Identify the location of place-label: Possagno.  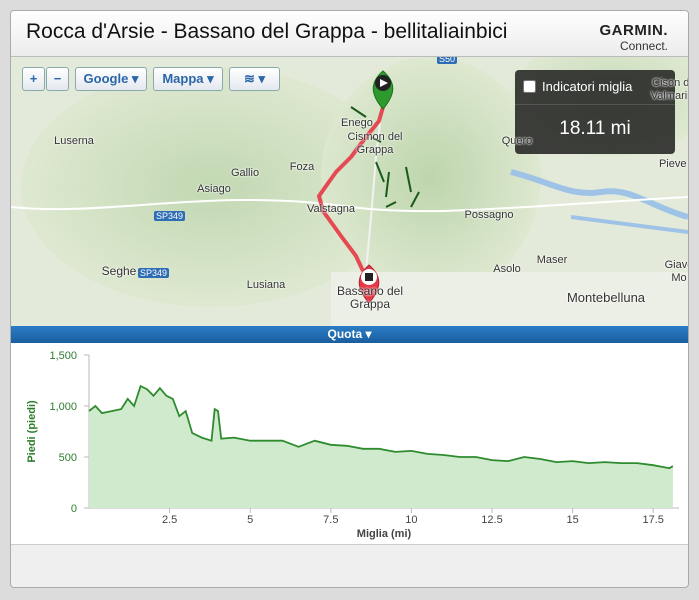
(489, 215).